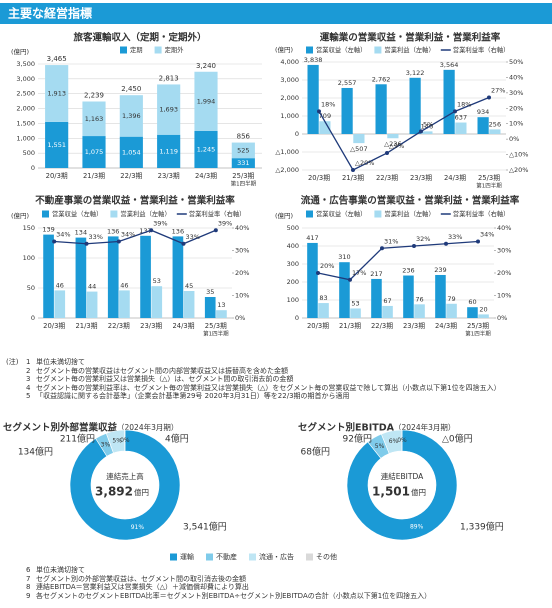 This screenshot has height=608, width=552. What do you see at coordinates (276, 579) in the screenshot?
I see `note: 7 セグメント別の外部営業収益は、セグメント間の取引消去後の金額` at bounding box center [276, 579].